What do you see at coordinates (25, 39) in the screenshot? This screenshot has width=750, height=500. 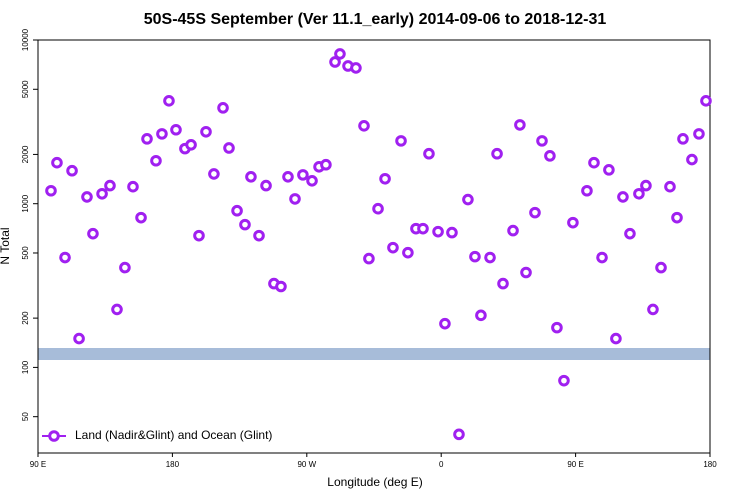 I see `y-tick-label: 10000` at bounding box center [25, 39].